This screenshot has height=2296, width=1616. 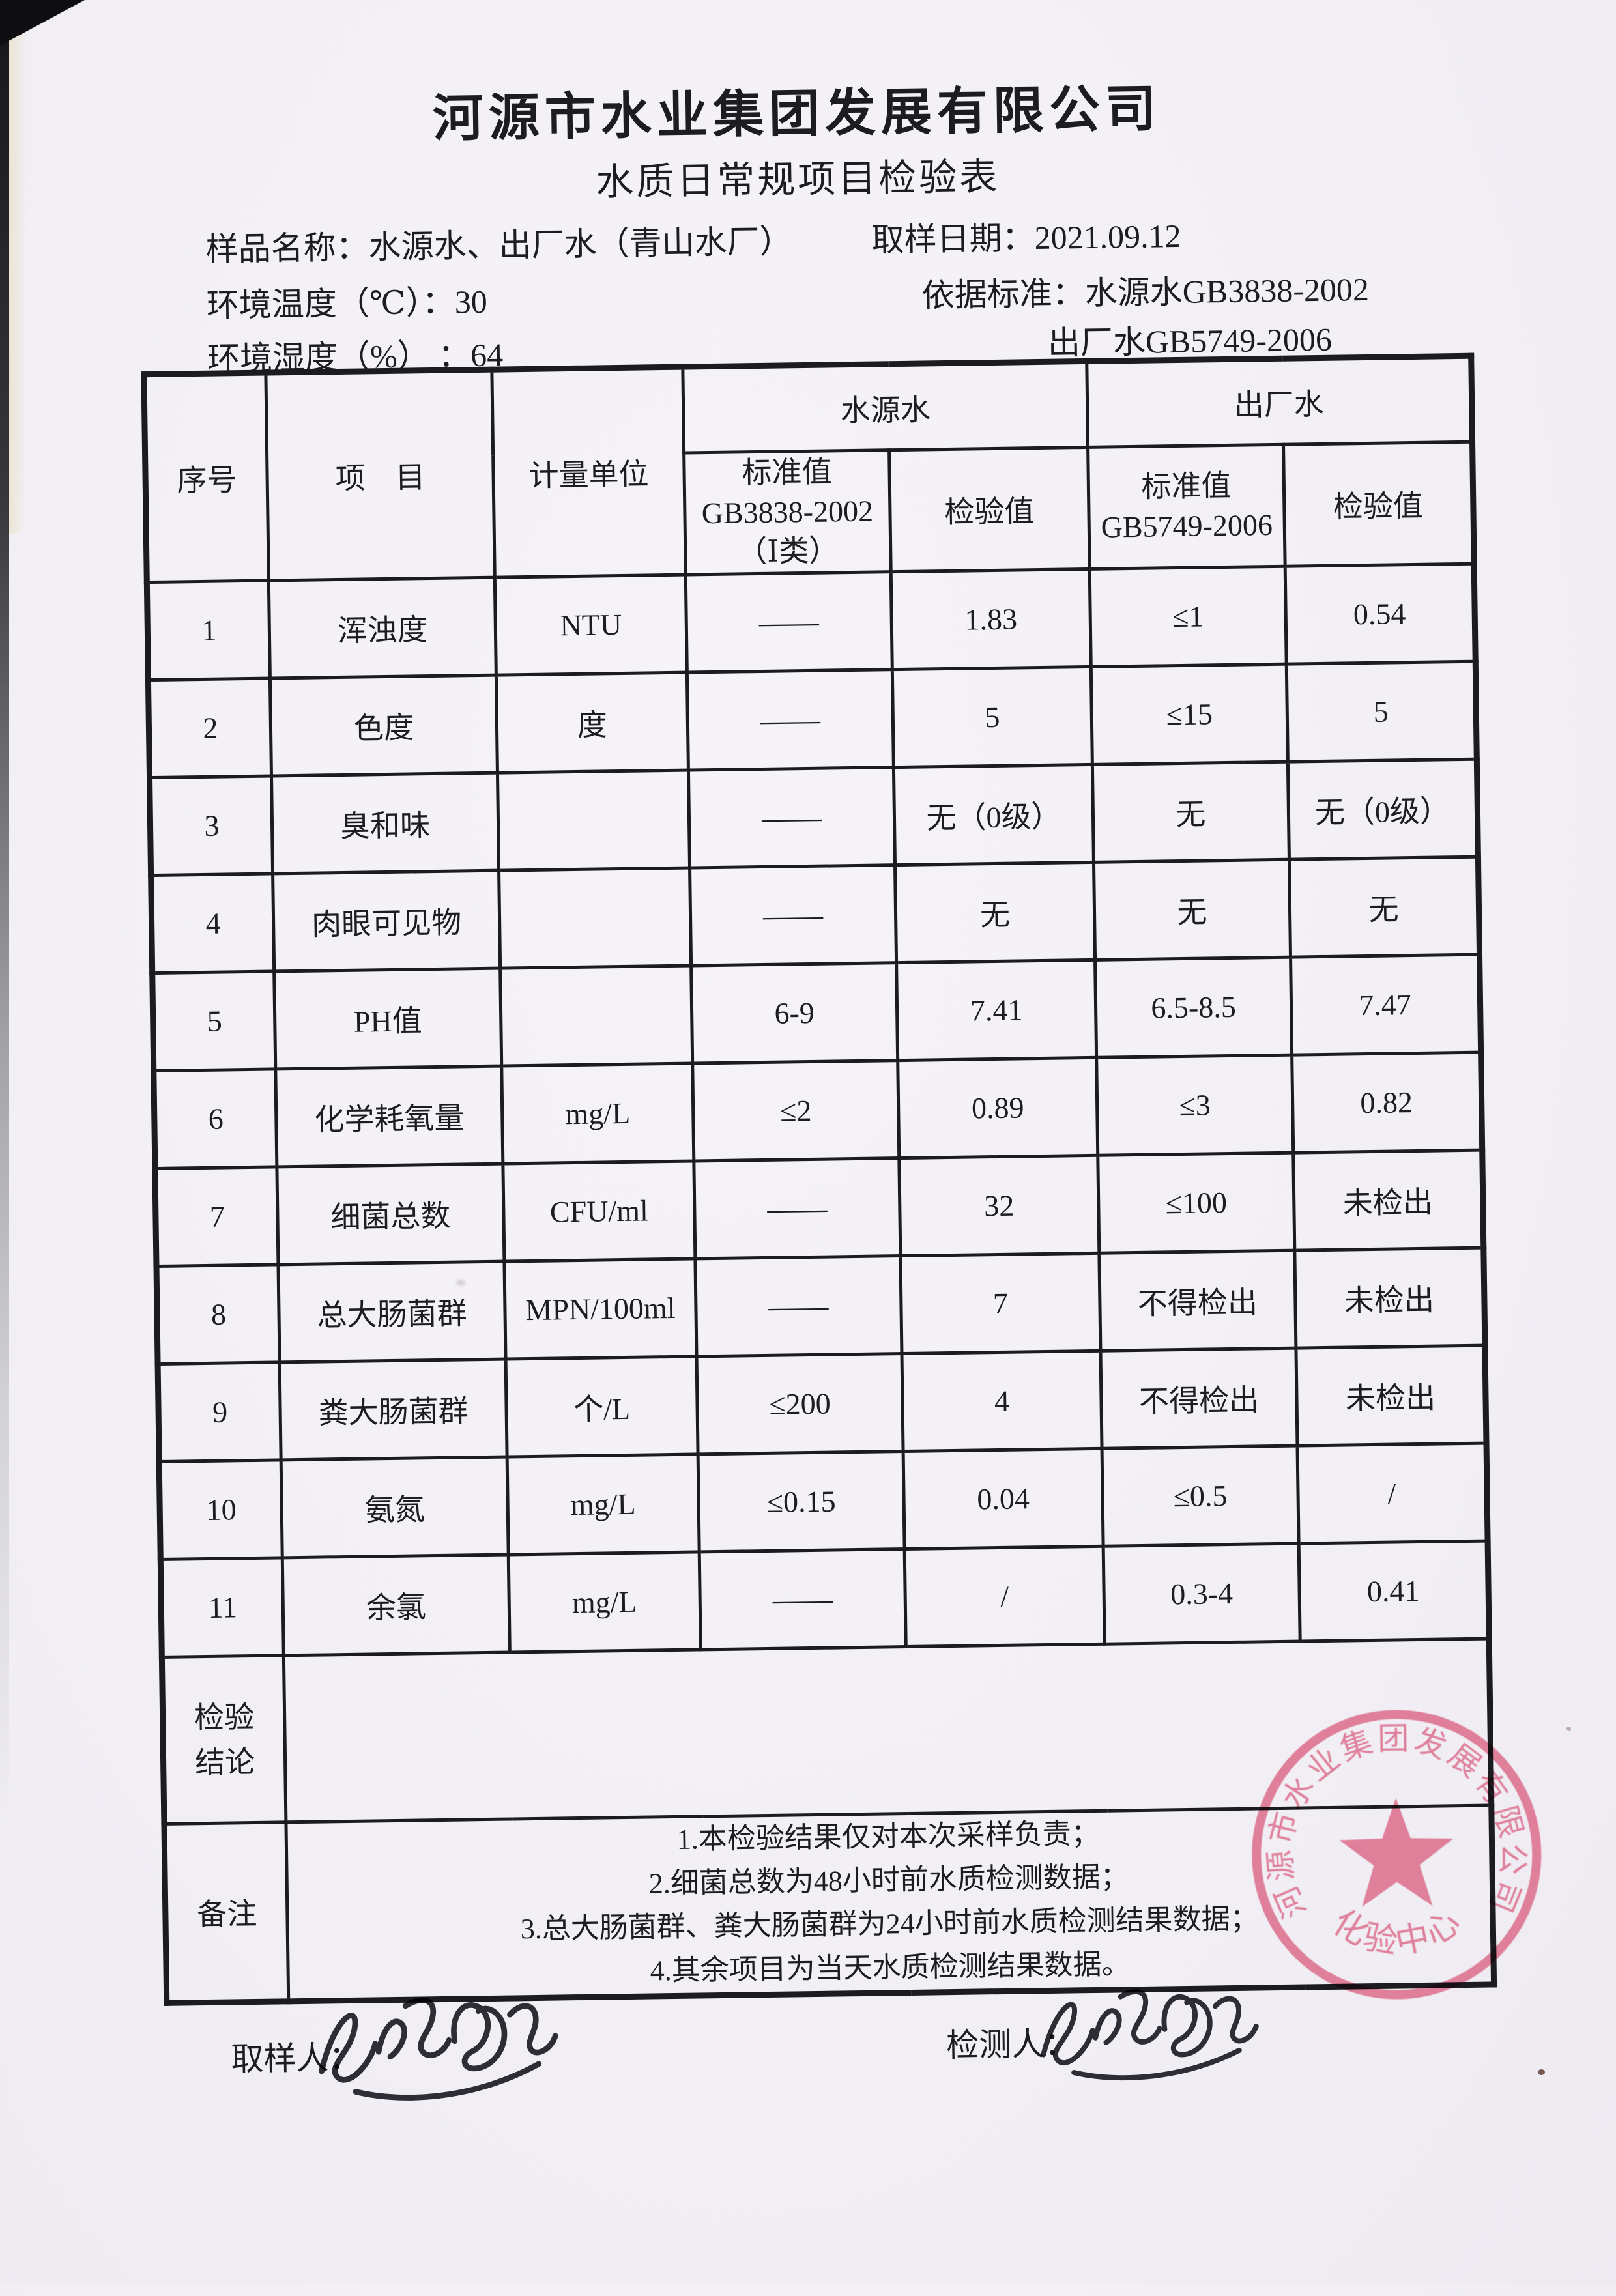 I want to click on cell-seq: 2, so click(x=210, y=728).